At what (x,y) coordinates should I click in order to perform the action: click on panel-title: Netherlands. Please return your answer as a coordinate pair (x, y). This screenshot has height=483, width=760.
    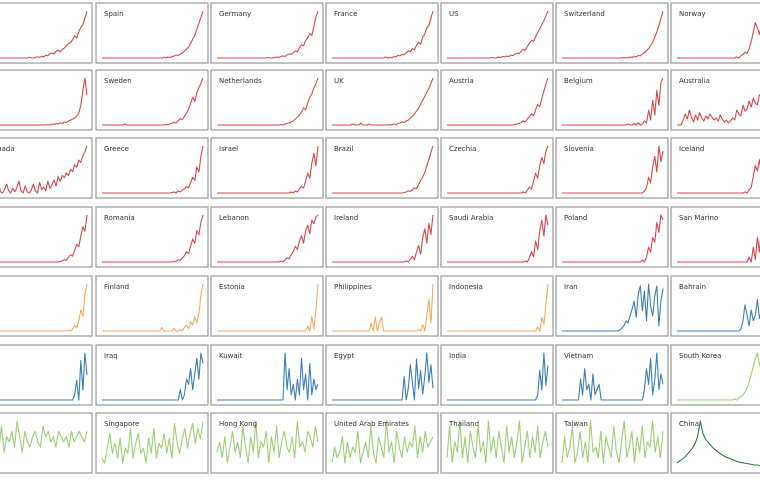
    Looking at the image, I should click on (240, 81).